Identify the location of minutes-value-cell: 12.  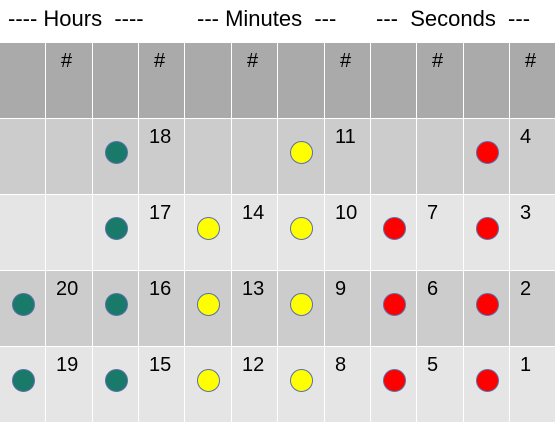
(255, 385).